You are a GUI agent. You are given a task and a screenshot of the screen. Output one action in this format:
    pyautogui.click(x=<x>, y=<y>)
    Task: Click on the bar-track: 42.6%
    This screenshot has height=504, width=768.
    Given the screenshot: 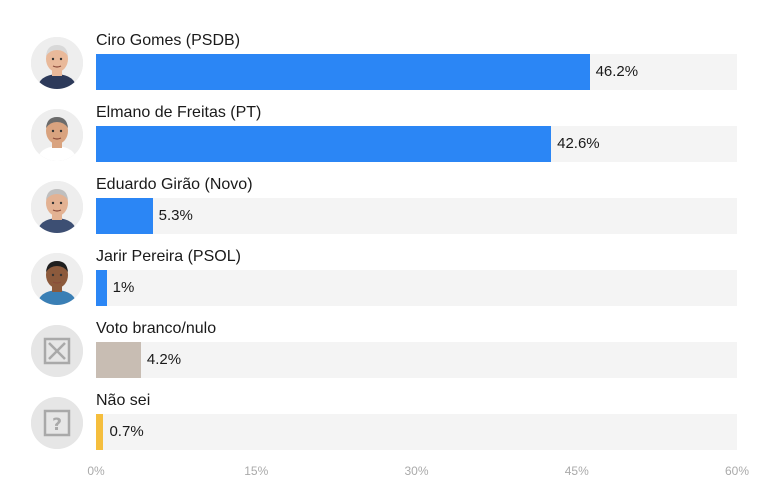 What is the action you would take?
    pyautogui.click(x=416, y=144)
    